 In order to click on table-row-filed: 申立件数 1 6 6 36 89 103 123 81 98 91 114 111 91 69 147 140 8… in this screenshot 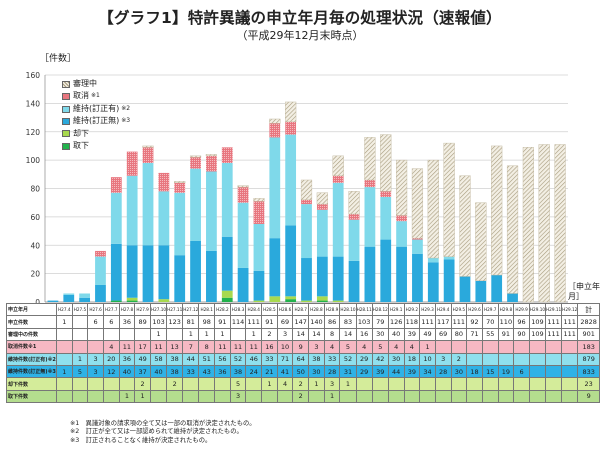, I will do `click(303, 322)`.